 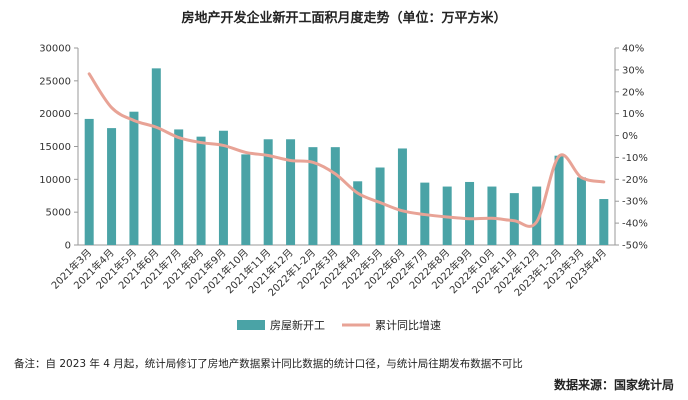 What do you see at coordinates (633, 114) in the screenshot?
I see `y-right-tick-label: 10%` at bounding box center [633, 114].